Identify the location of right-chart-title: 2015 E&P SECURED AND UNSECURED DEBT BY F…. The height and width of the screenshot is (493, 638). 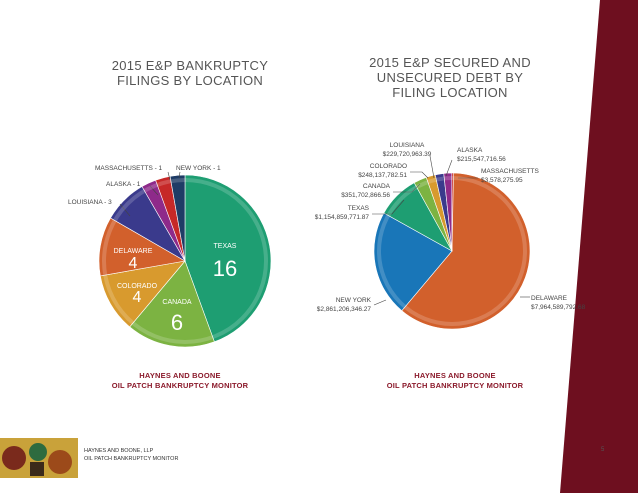
(450, 77).